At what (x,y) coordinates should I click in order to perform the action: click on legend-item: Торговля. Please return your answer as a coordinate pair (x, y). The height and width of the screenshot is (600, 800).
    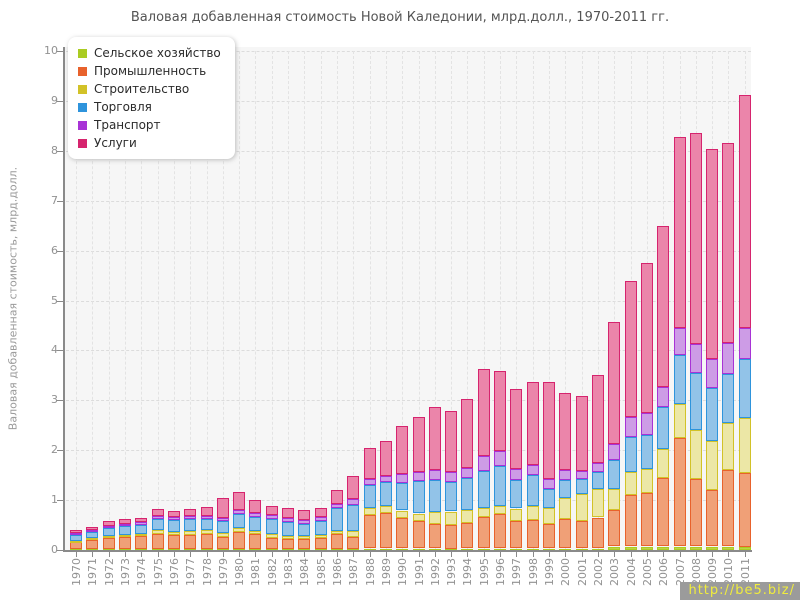
    Looking at the image, I should click on (149, 107).